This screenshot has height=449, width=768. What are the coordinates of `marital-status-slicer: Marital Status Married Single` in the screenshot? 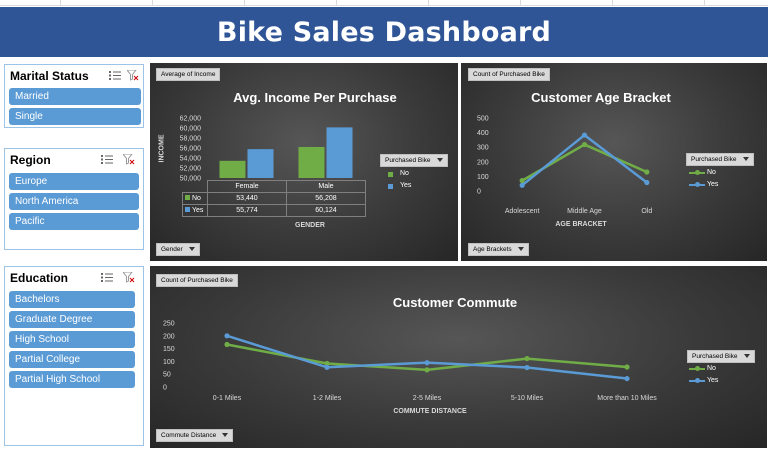 It's located at (74, 96).